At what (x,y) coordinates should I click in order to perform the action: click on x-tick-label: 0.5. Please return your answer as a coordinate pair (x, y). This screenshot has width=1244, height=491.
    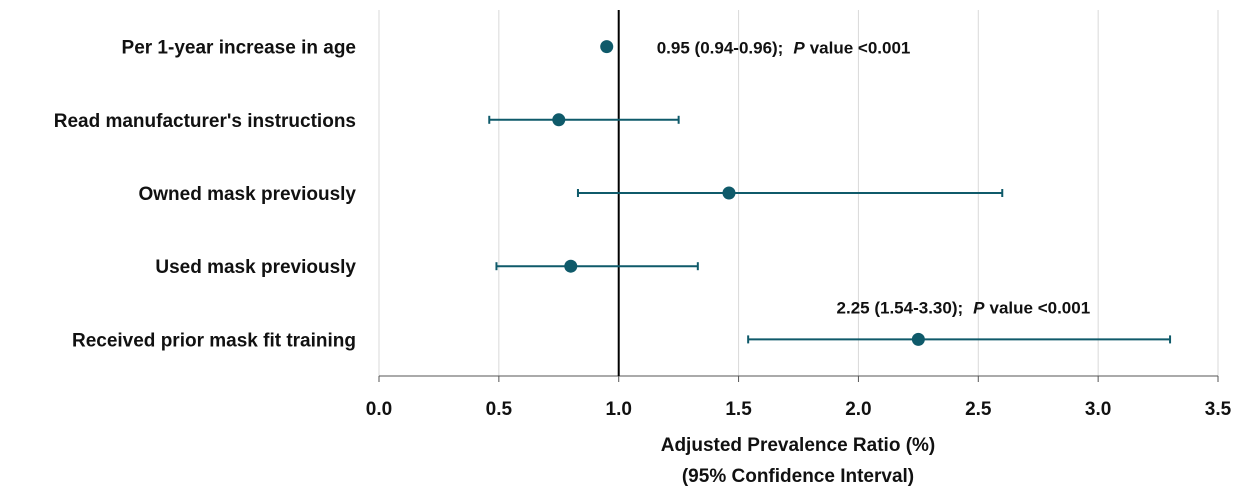
    Looking at the image, I should click on (499, 409).